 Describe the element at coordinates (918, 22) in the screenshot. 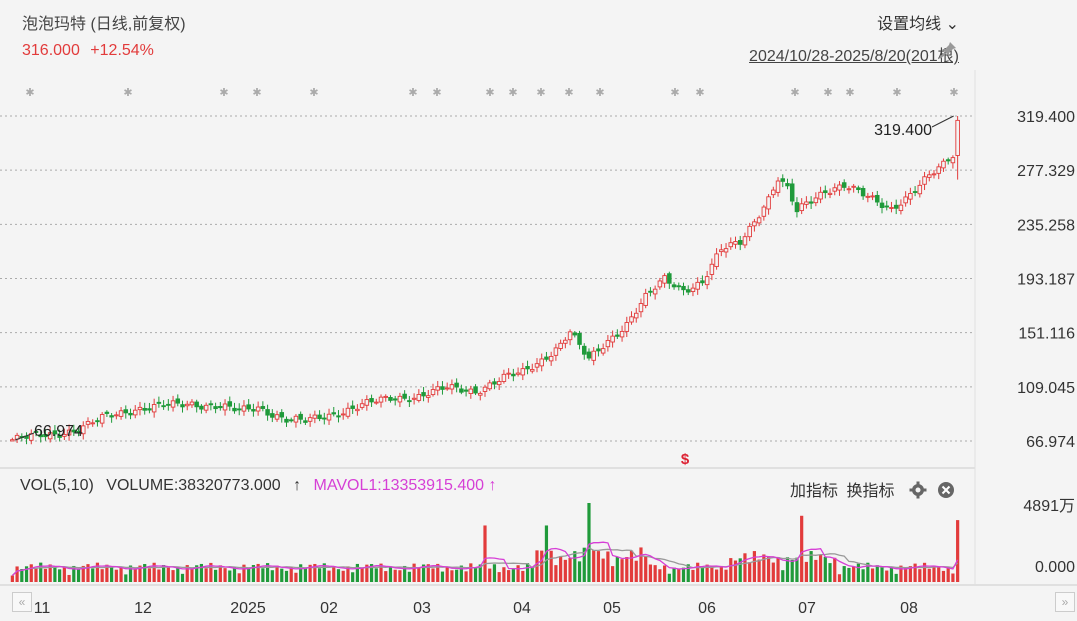

I see `ma-settings-button: 设置均线 ⌄` at that location.